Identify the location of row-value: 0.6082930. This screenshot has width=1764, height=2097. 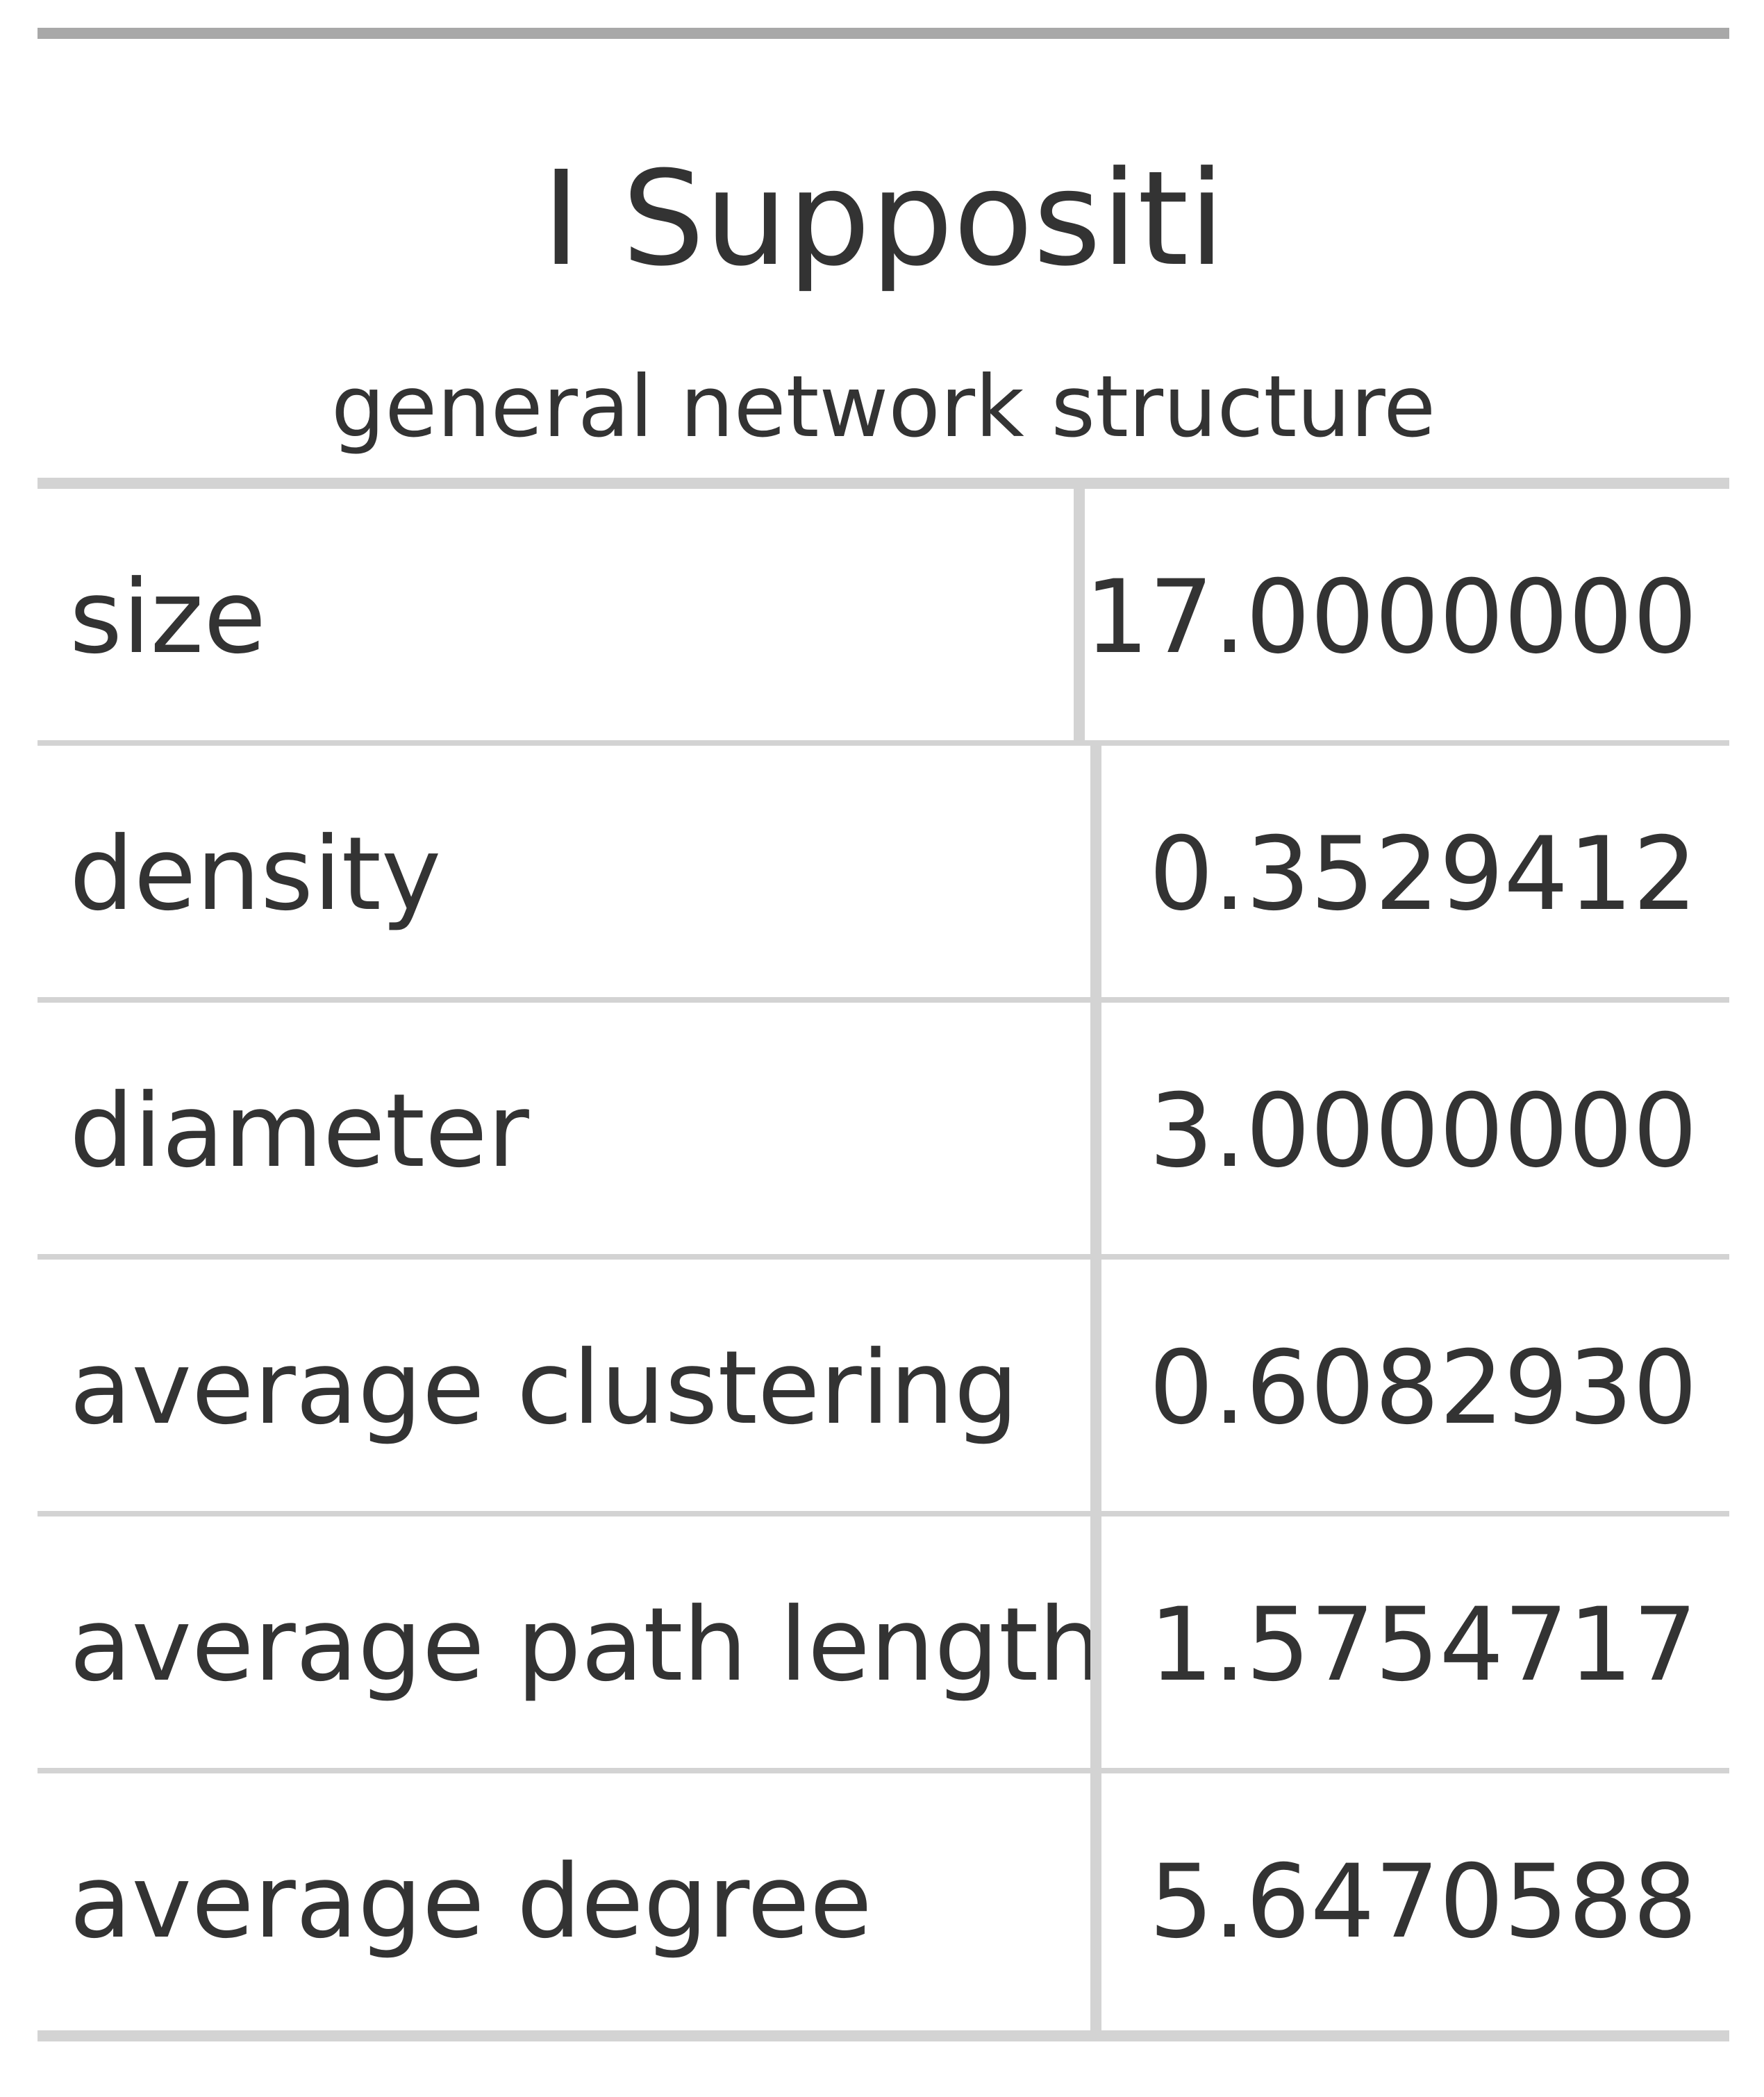
(1423, 1388).